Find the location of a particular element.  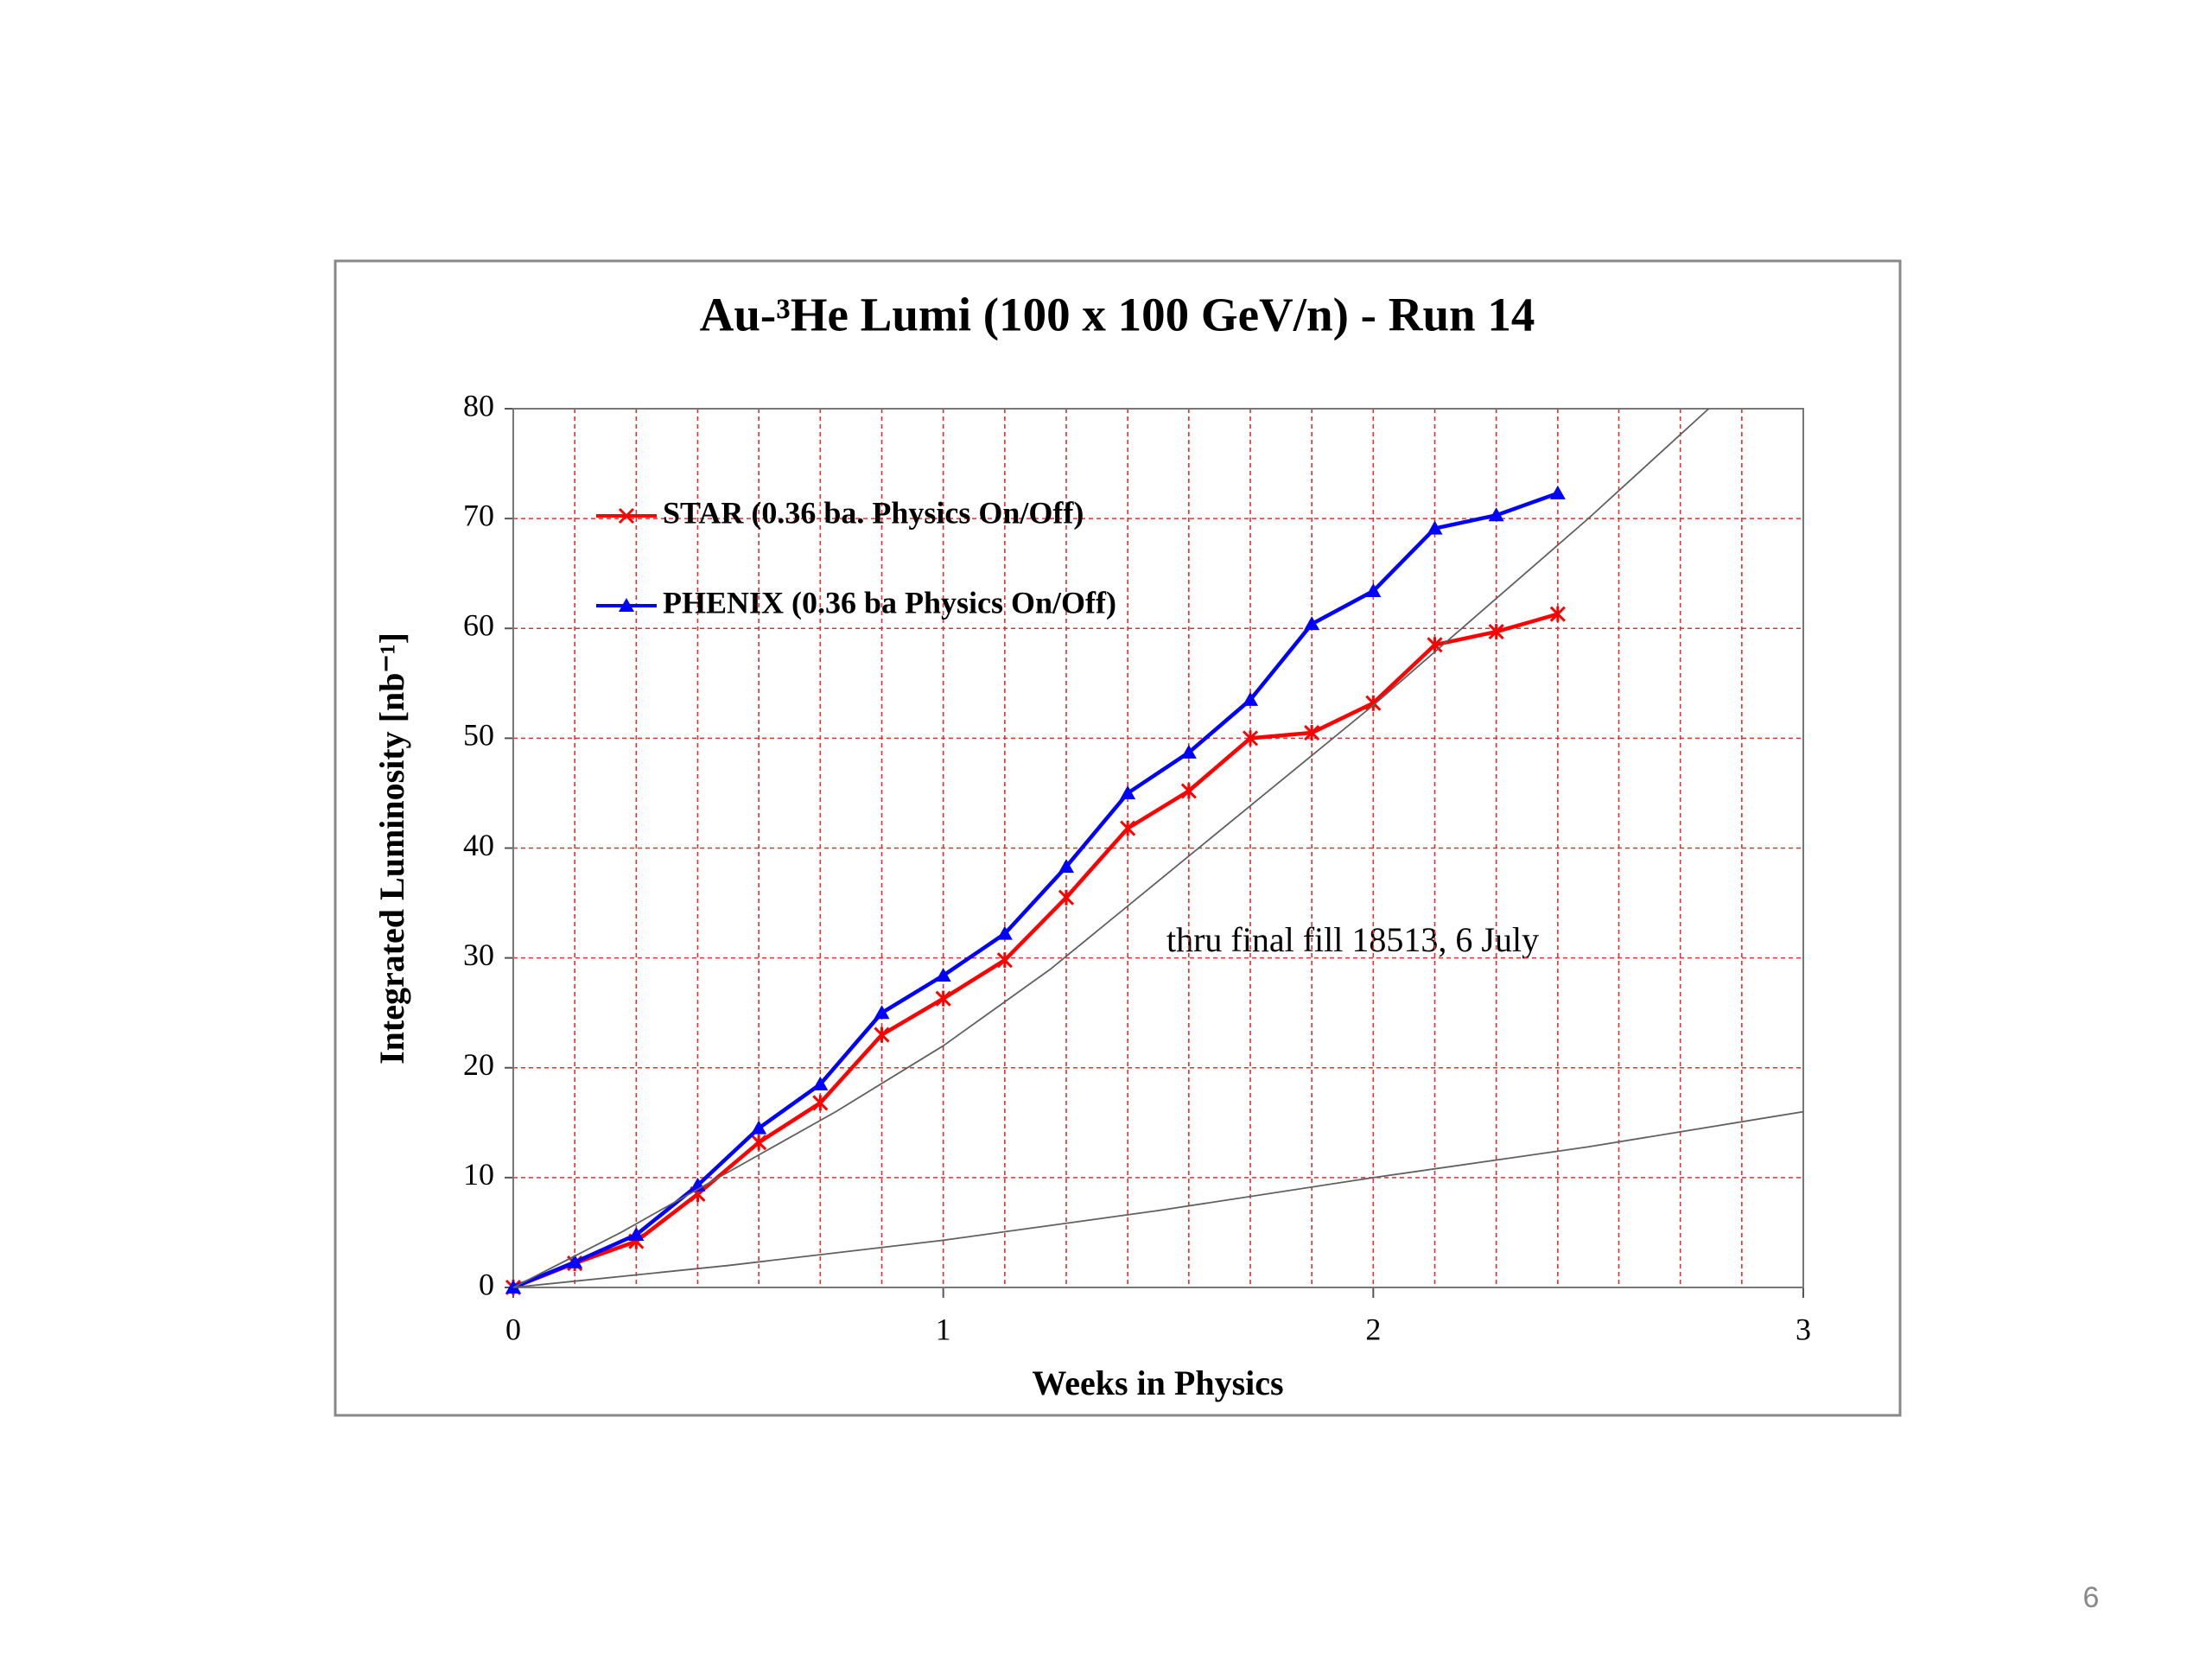

x-axis-label: Weeks in Physics is located at coordinates (1157, 1382).